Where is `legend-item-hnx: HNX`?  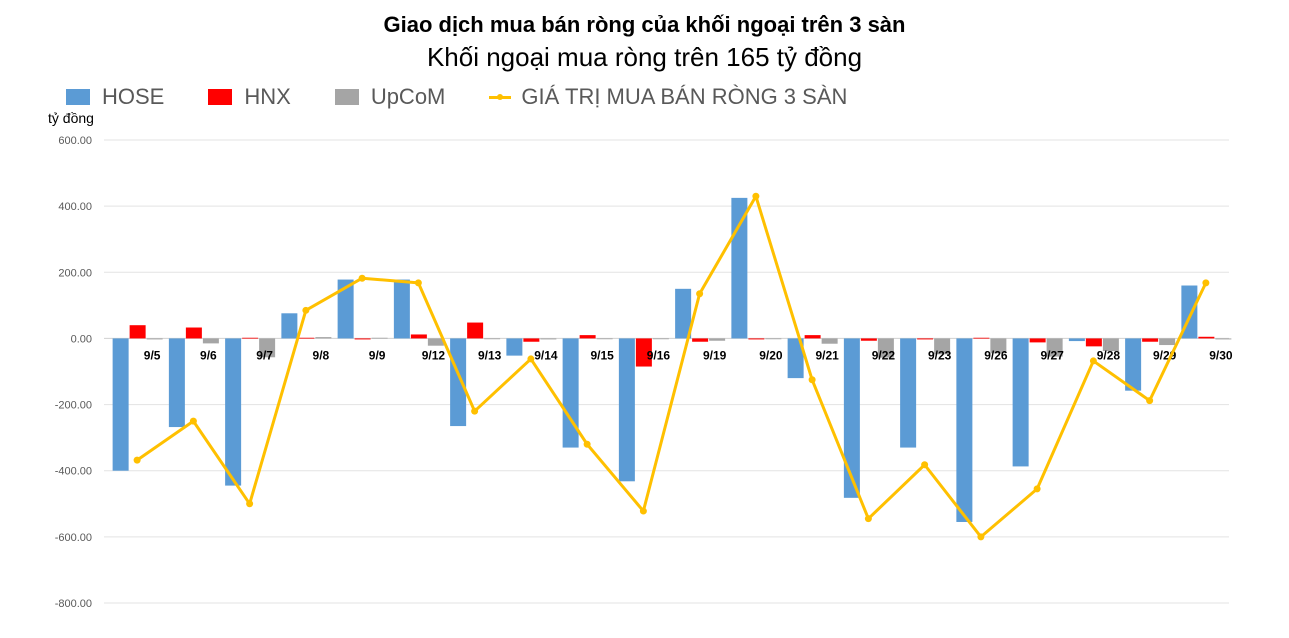
legend-item-hnx: HNX is located at coordinates (249, 97).